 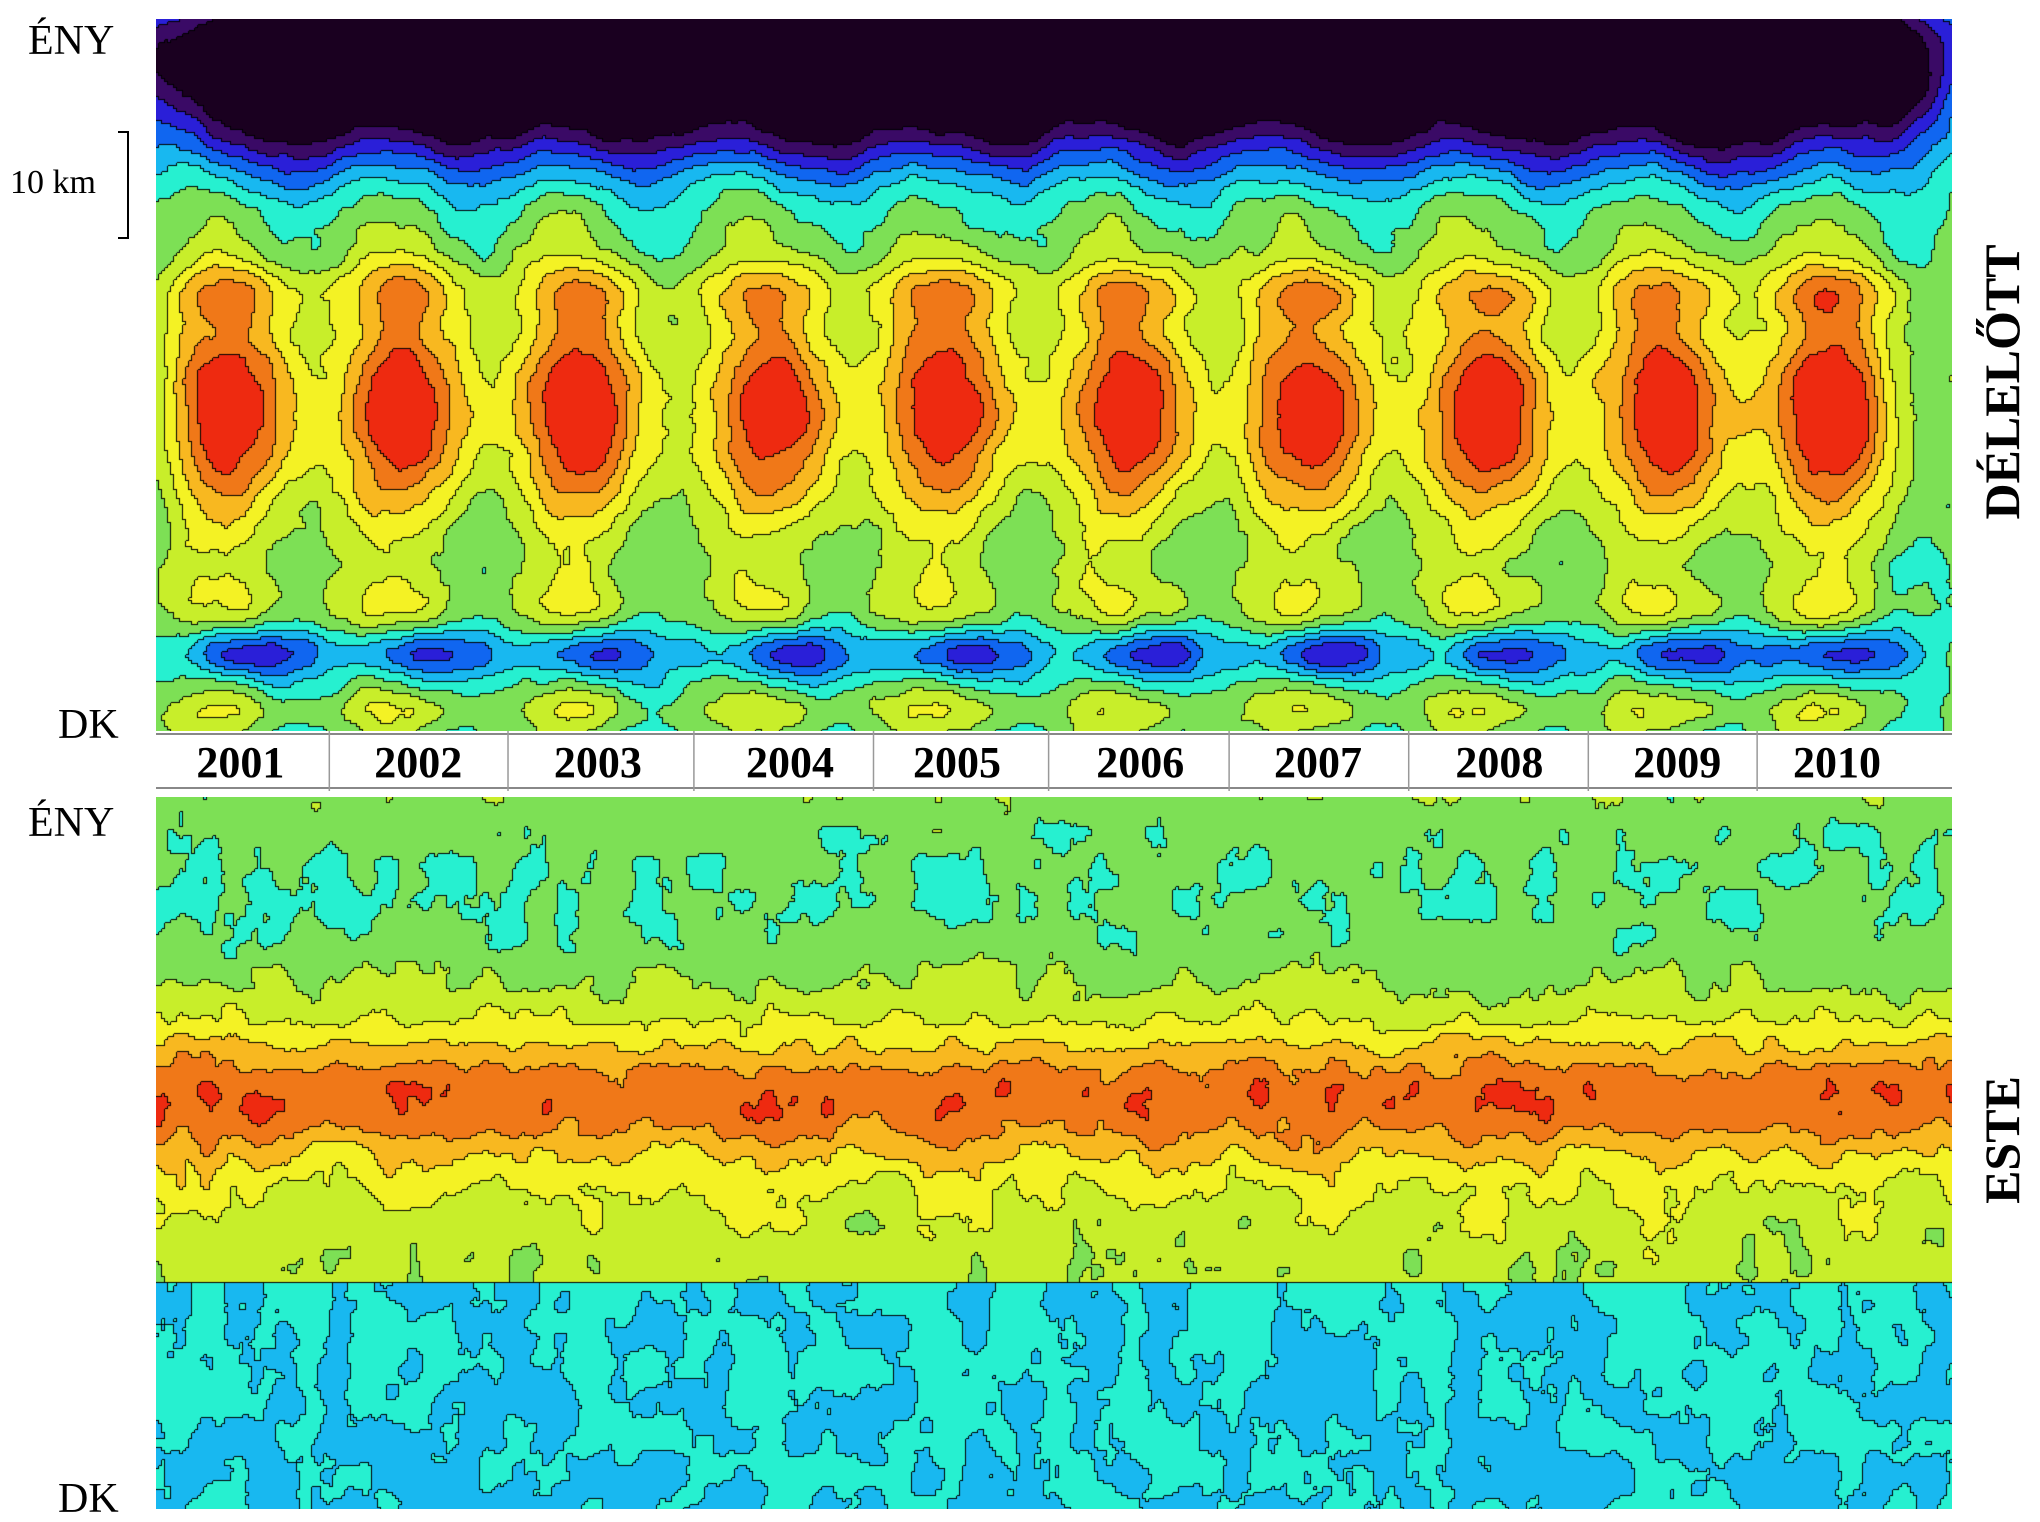 I want to click on top-y-top-label: ÉNY, so click(x=71, y=41).